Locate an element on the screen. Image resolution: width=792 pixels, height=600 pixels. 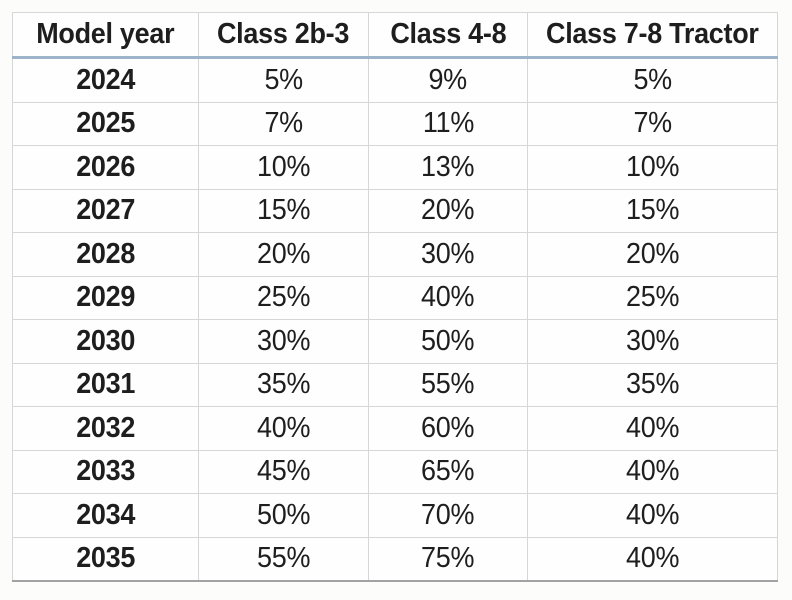
percentage-value: 70% is located at coordinates (448, 514).